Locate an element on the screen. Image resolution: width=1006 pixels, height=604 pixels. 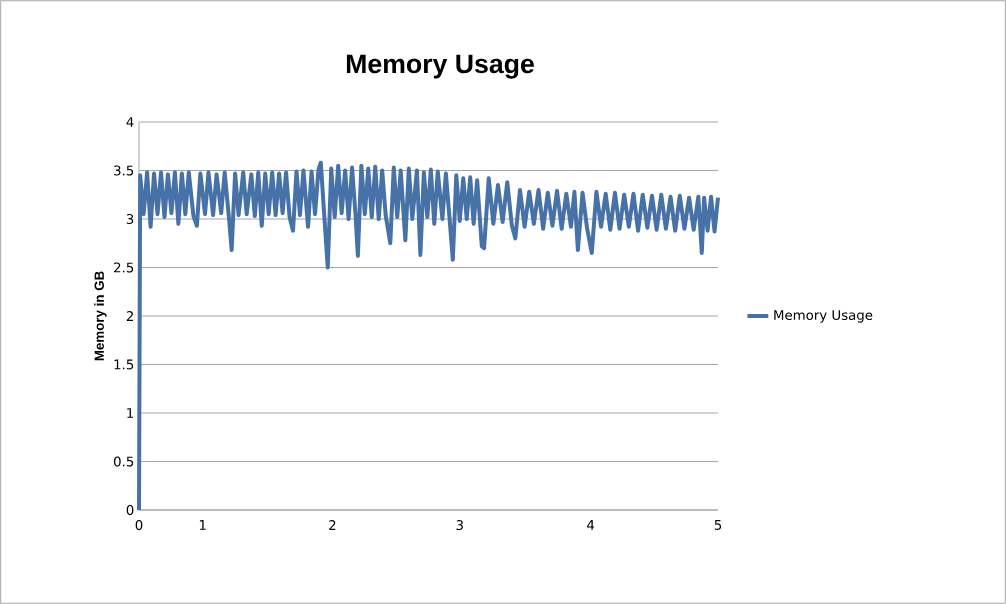
y-tick-label: 2.5 is located at coordinates (124, 267).